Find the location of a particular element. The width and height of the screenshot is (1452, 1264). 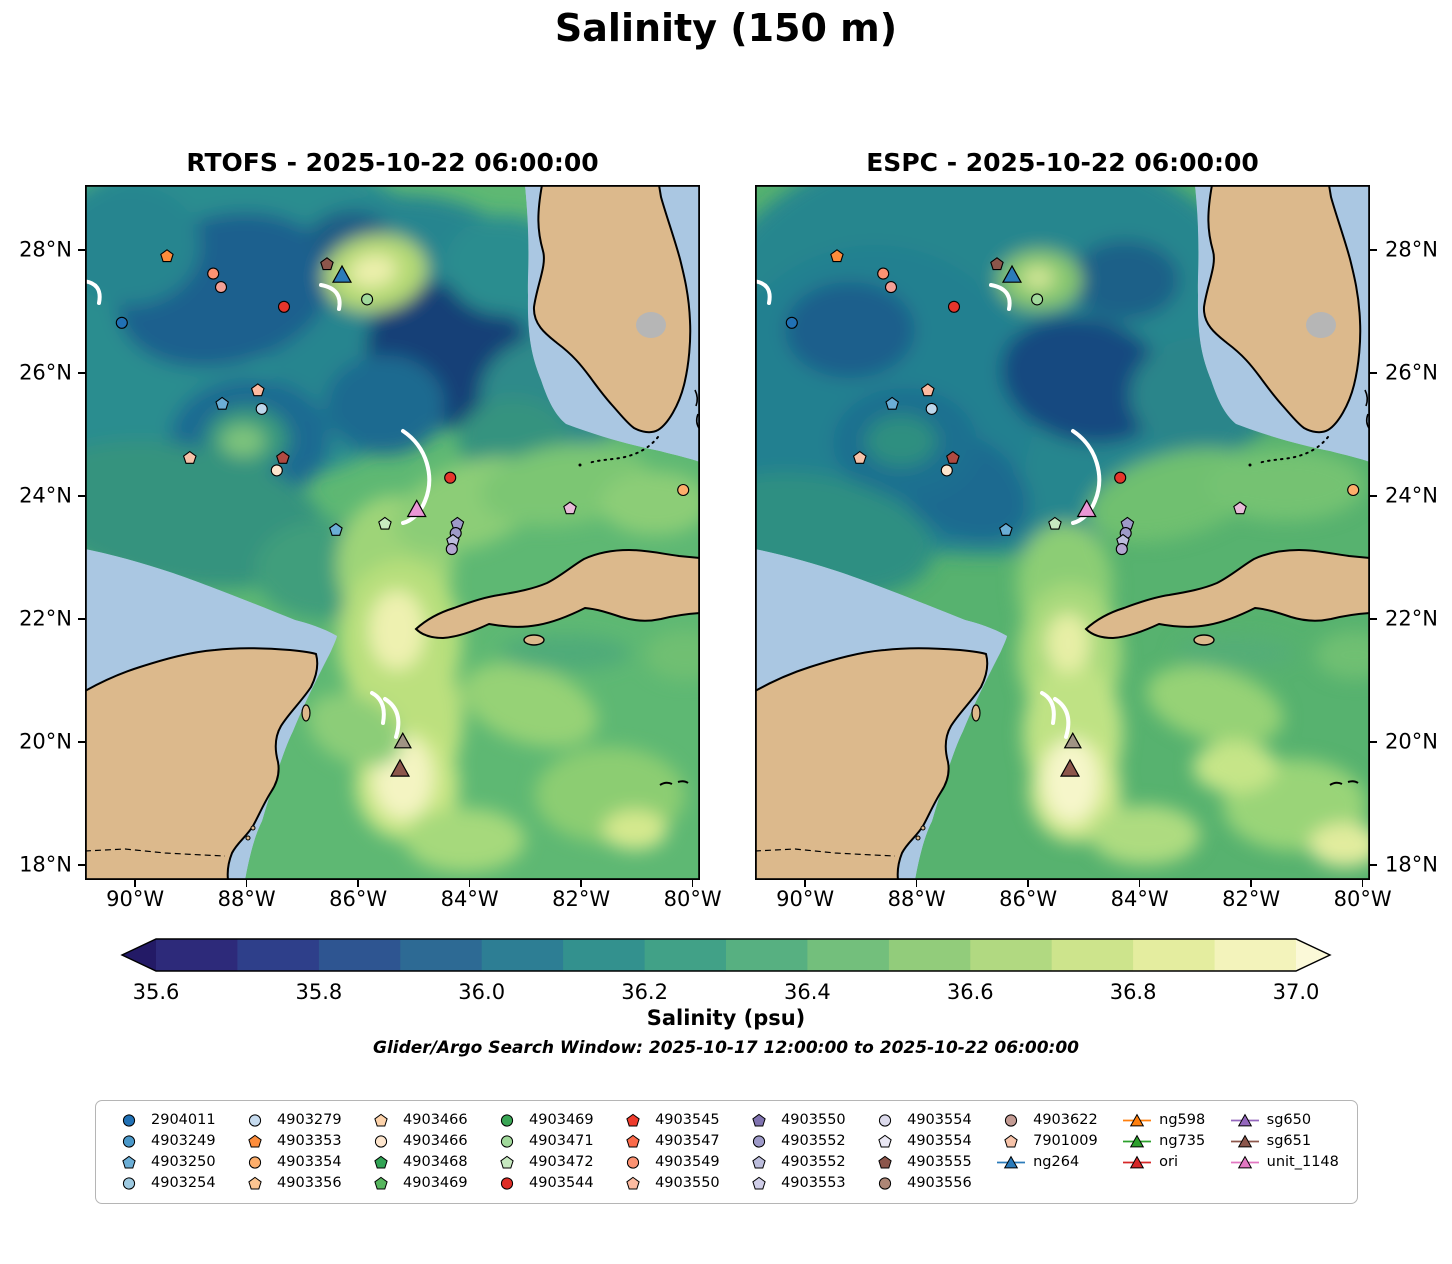

x-tick-label: 80°W is located at coordinates (1362, 899).